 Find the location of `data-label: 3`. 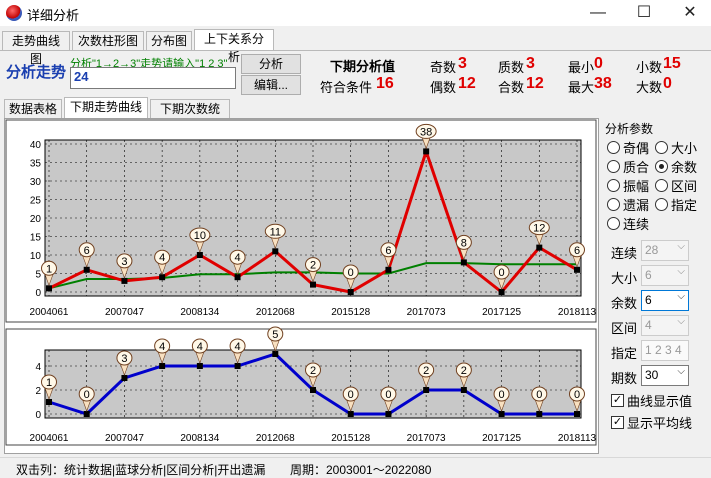

data-label: 3 is located at coordinates (124, 262).